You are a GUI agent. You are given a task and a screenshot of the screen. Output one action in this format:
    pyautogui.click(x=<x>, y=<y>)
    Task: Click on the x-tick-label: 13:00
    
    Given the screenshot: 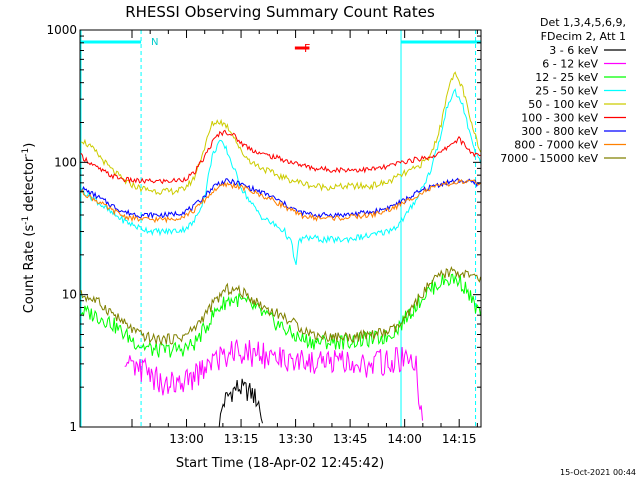 What is the action you would take?
    pyautogui.click(x=186, y=439)
    